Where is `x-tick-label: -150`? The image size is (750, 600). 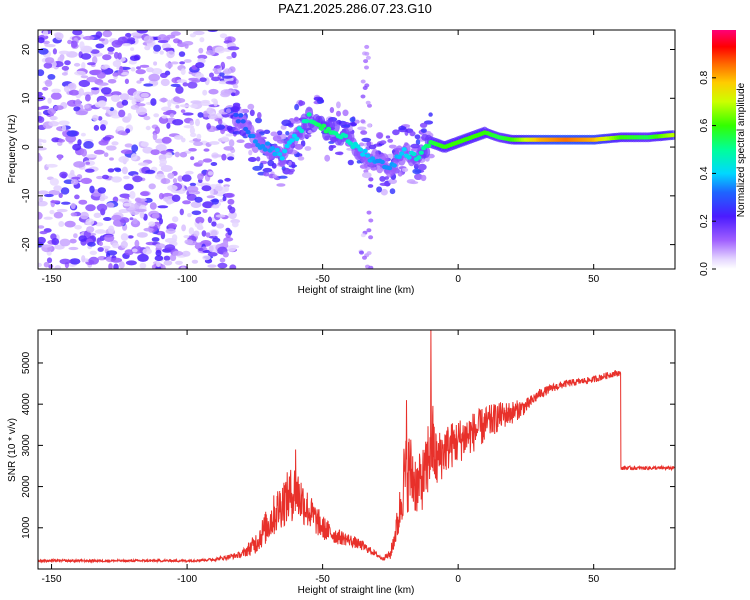
x-tick-label: -150 is located at coordinates (52, 579).